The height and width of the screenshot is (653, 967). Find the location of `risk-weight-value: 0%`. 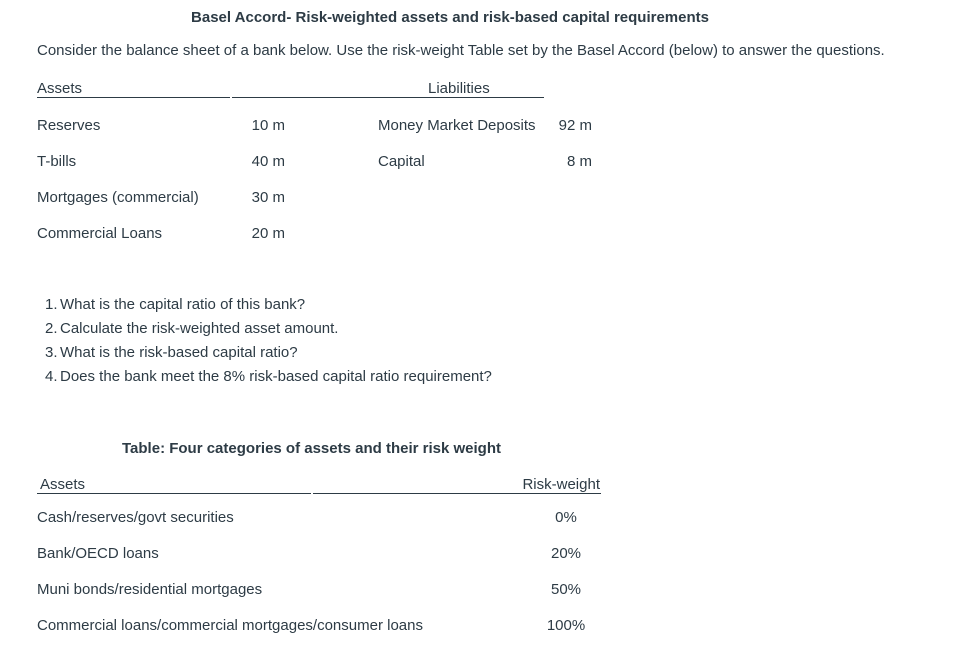

risk-weight-value: 0% is located at coordinates (566, 517).